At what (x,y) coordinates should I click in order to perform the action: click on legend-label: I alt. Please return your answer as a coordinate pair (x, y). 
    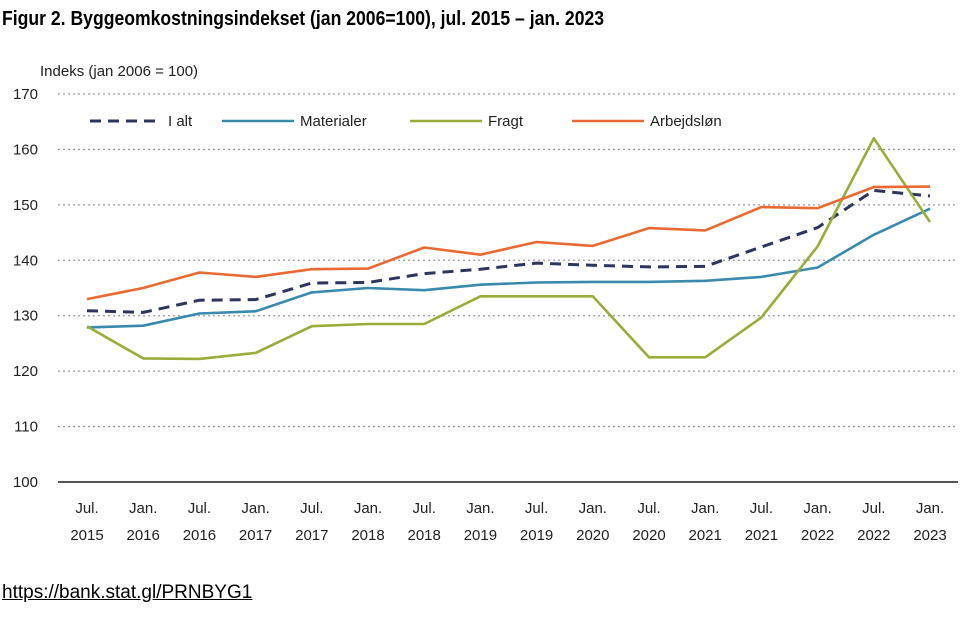
    Looking at the image, I should click on (180, 121).